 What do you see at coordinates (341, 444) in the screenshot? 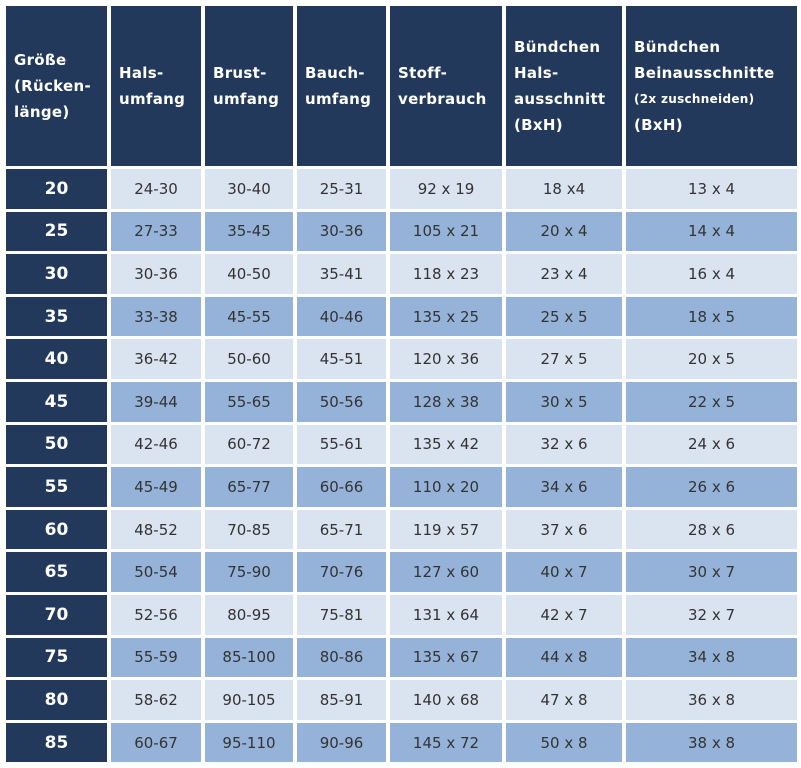
I see `data-cell: 55-61` at bounding box center [341, 444].